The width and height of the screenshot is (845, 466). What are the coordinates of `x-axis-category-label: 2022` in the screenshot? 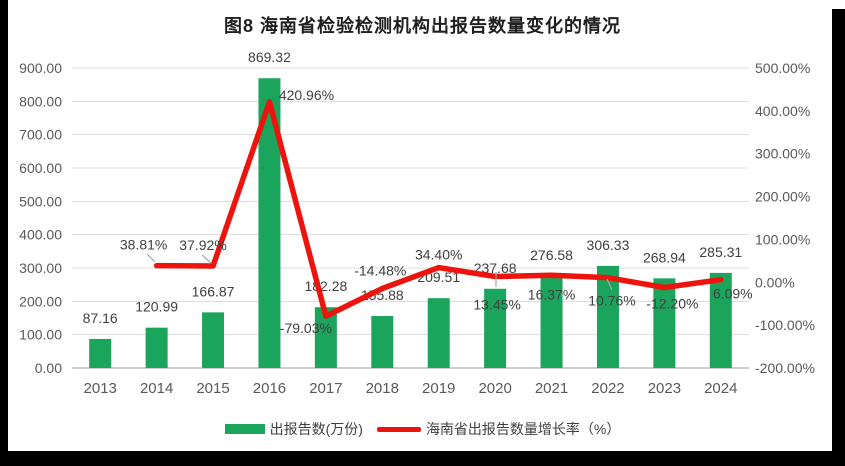 It's located at (607, 388).